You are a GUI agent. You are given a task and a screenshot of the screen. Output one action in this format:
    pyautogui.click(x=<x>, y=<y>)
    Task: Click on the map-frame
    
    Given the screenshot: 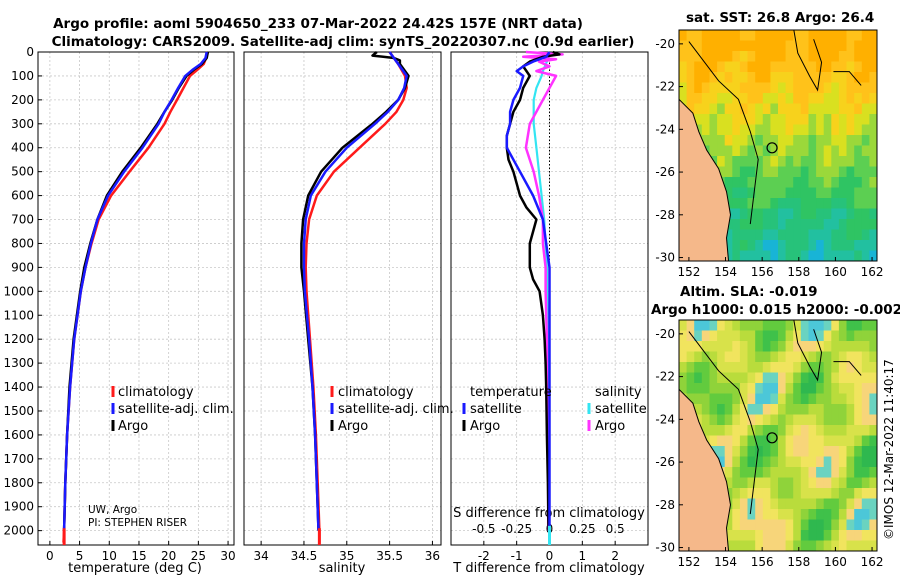 What is the action you would take?
    pyautogui.click(x=778, y=145)
    